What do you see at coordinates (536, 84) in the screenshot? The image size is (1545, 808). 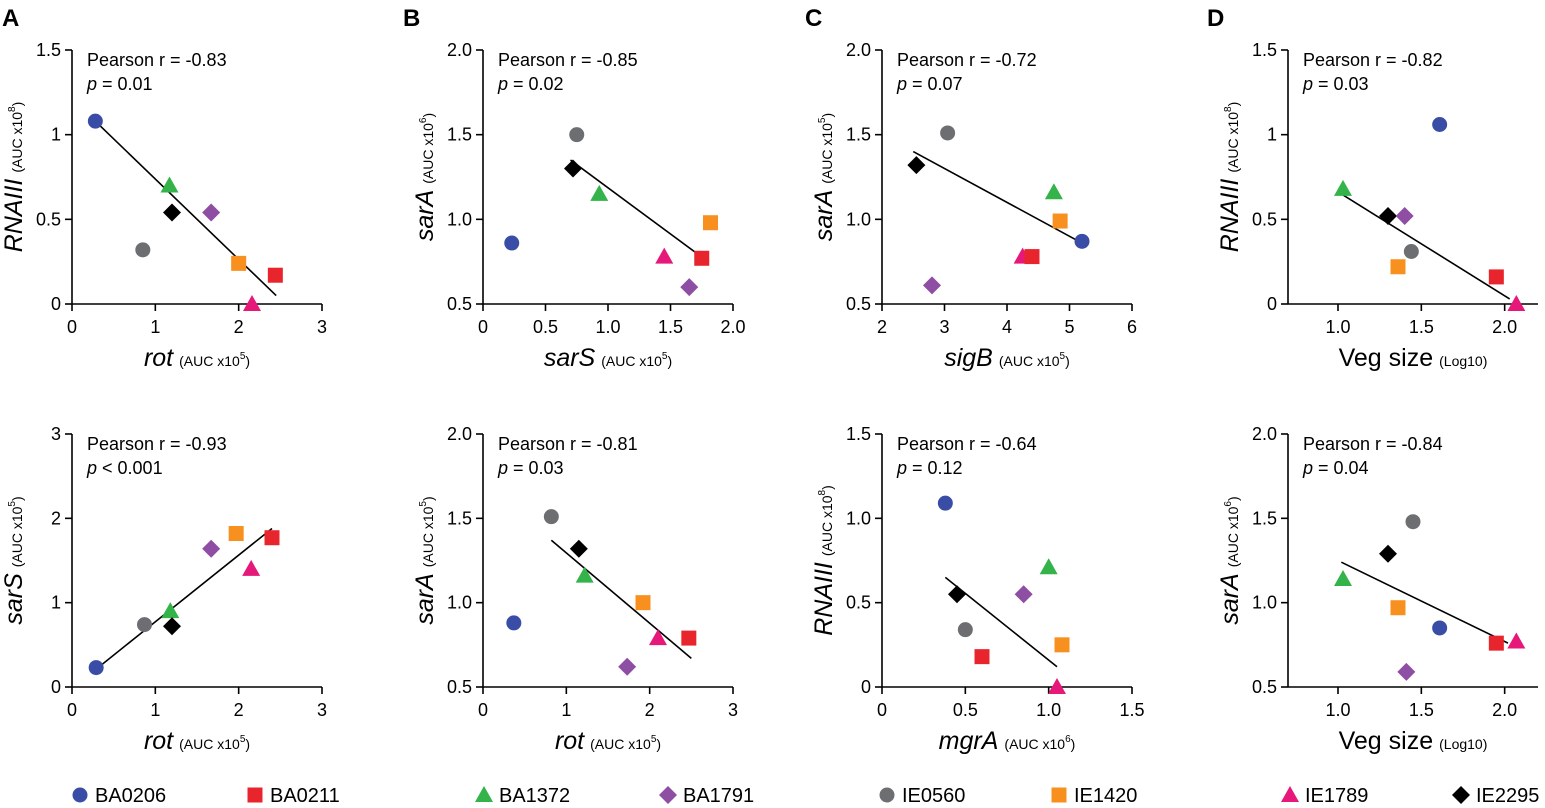 I see `p-value-text: = 0.02` at bounding box center [536, 84].